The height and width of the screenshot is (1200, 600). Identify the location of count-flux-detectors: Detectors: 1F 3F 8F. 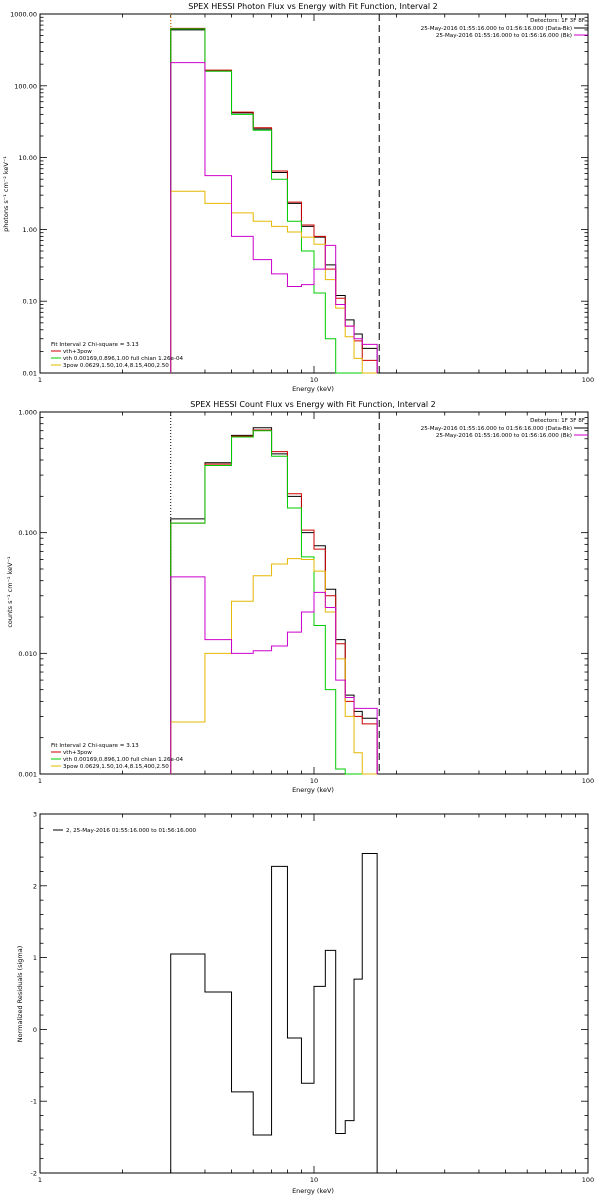
(557, 421).